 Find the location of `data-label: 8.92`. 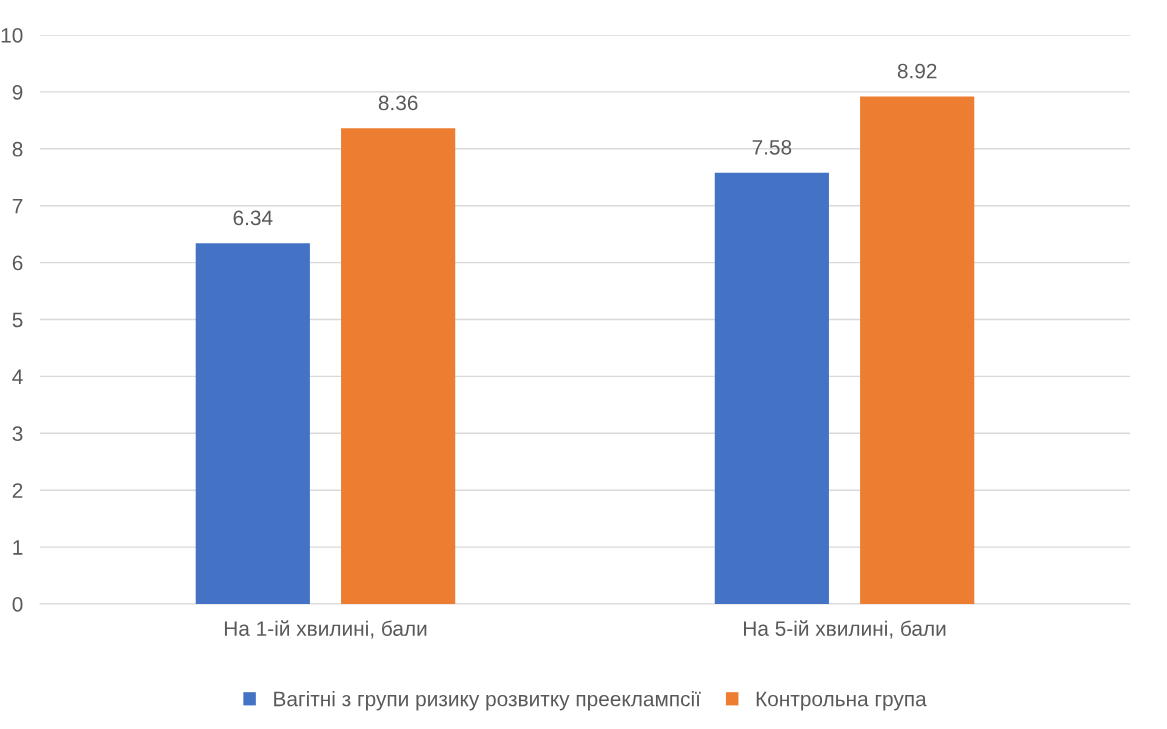

data-label: 8.92 is located at coordinates (917, 71).